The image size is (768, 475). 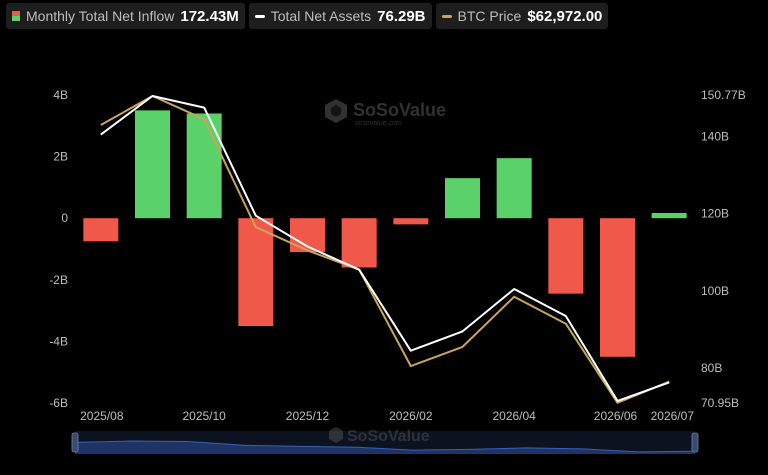 I want to click on y-right-tick-label: 80B, so click(x=711, y=368).